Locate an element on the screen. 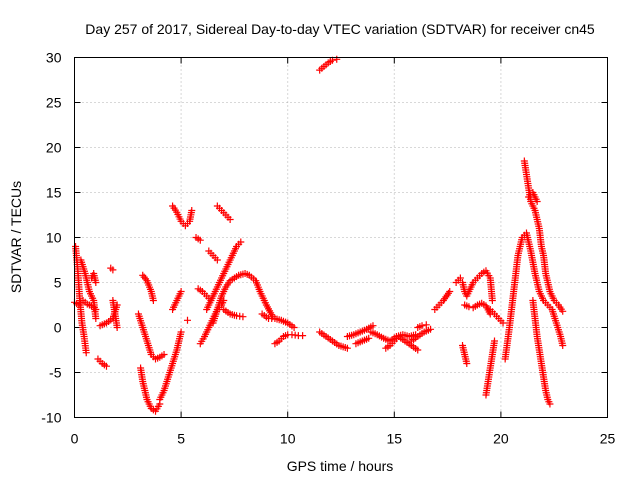  series-arc43 is located at coordinates (541, 352).